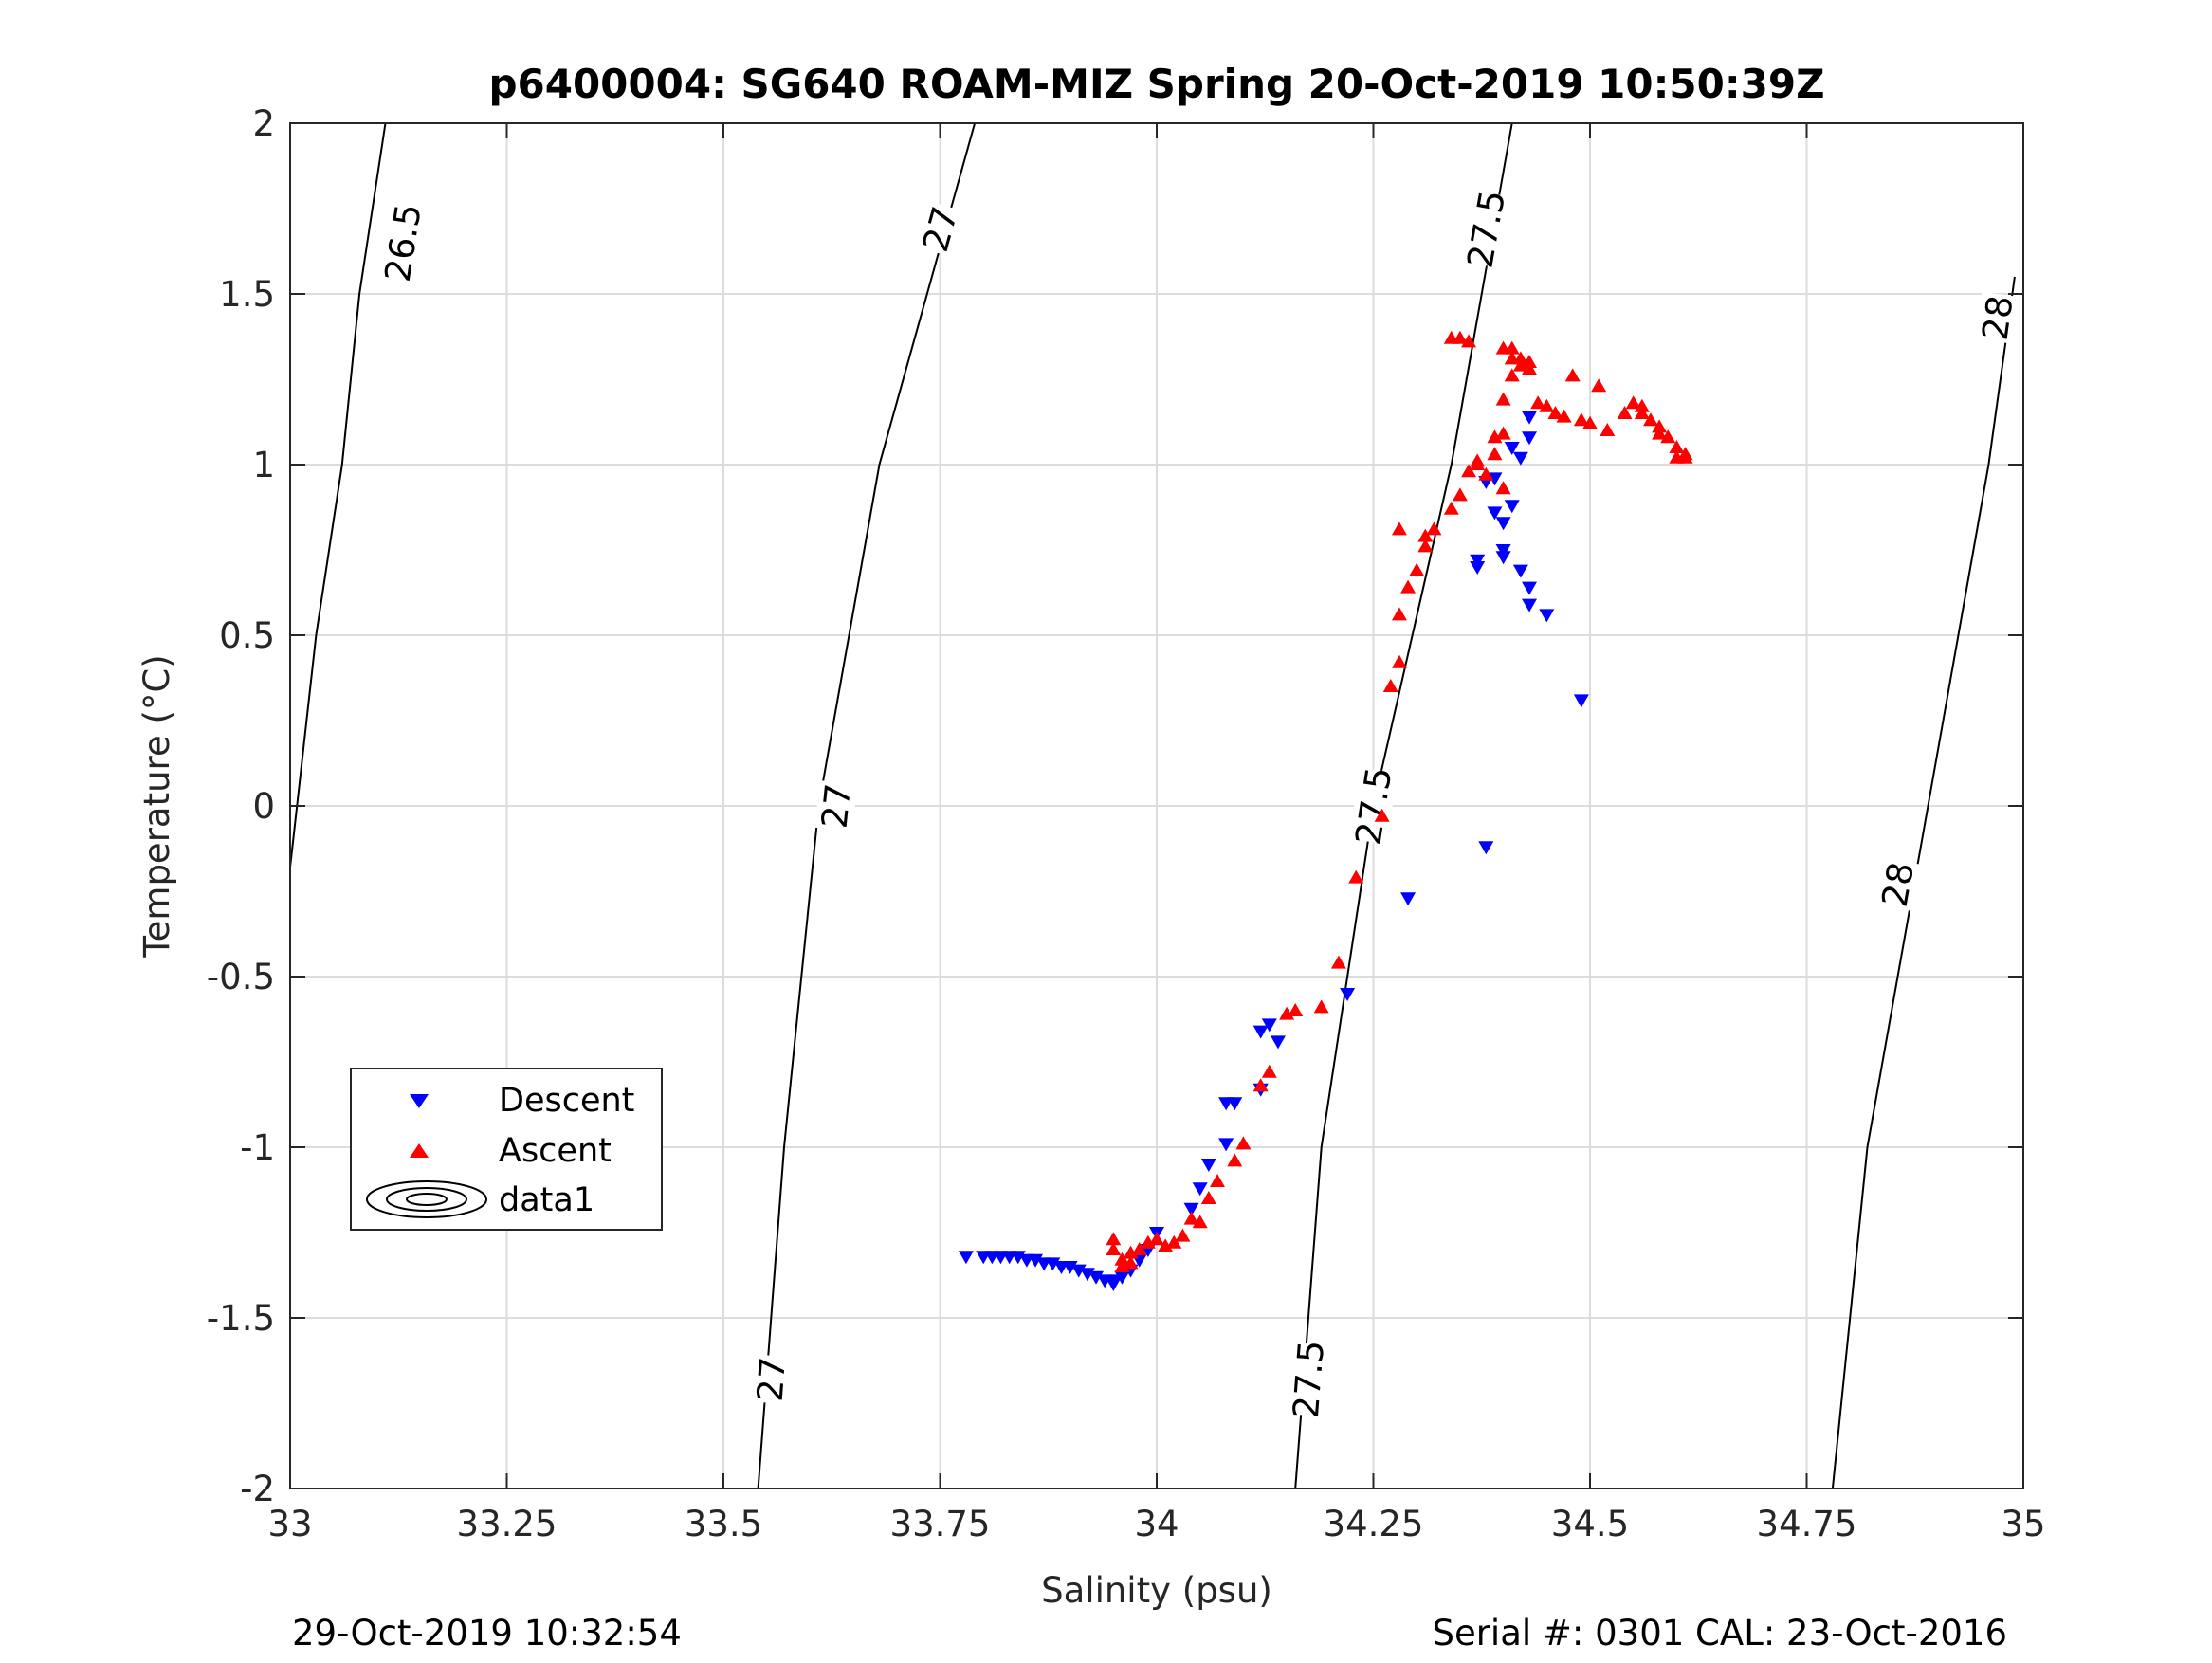 The width and height of the screenshot is (2212, 1663). I want to click on y-tick-label: 2, so click(263, 123).